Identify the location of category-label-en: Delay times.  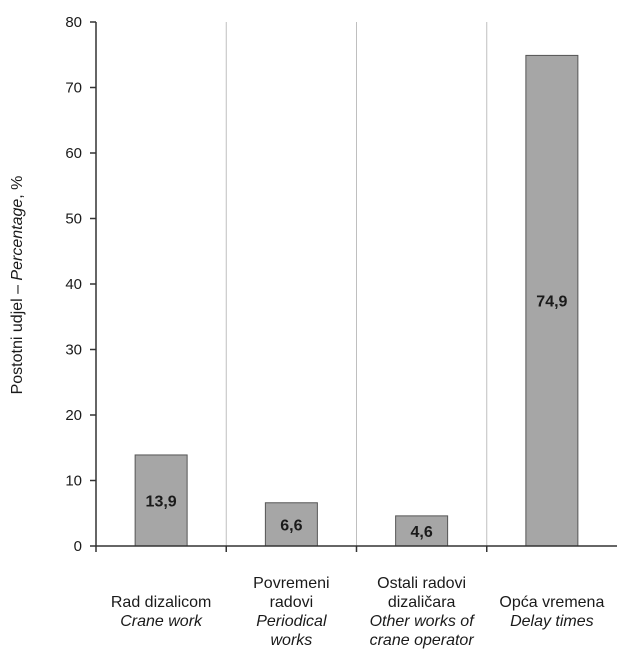
(552, 621).